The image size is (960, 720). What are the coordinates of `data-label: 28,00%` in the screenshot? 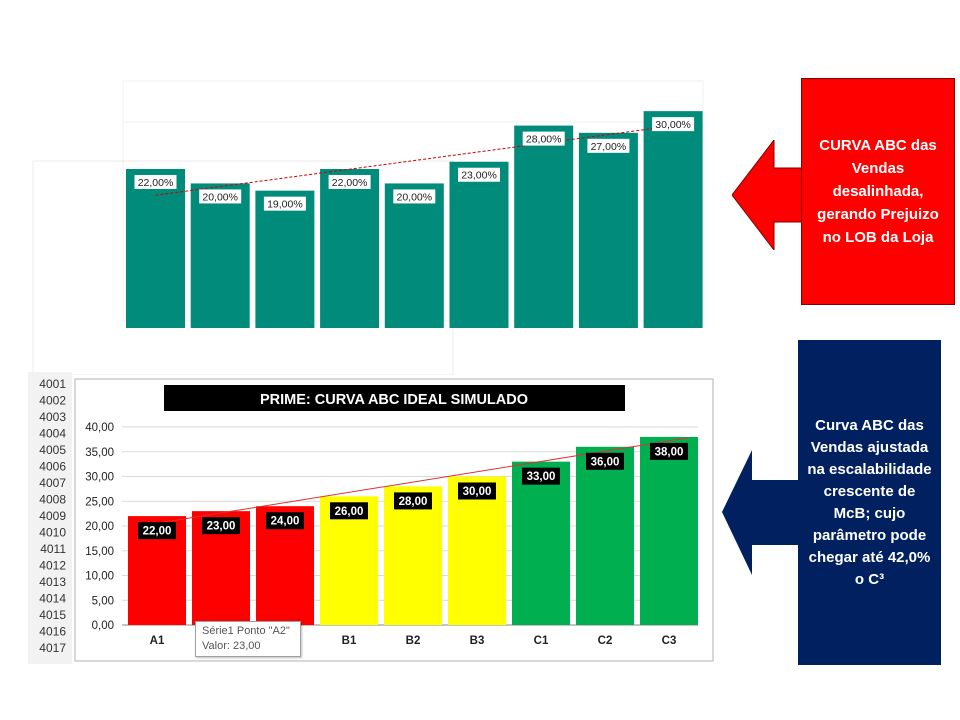 It's located at (544, 140).